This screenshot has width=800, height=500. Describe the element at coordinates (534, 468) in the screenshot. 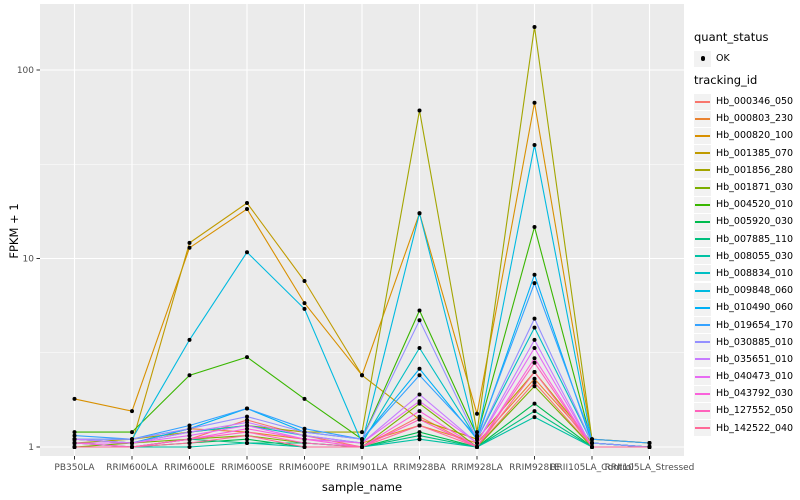

I see `x-tick-label: RRIM928LE` at that location.